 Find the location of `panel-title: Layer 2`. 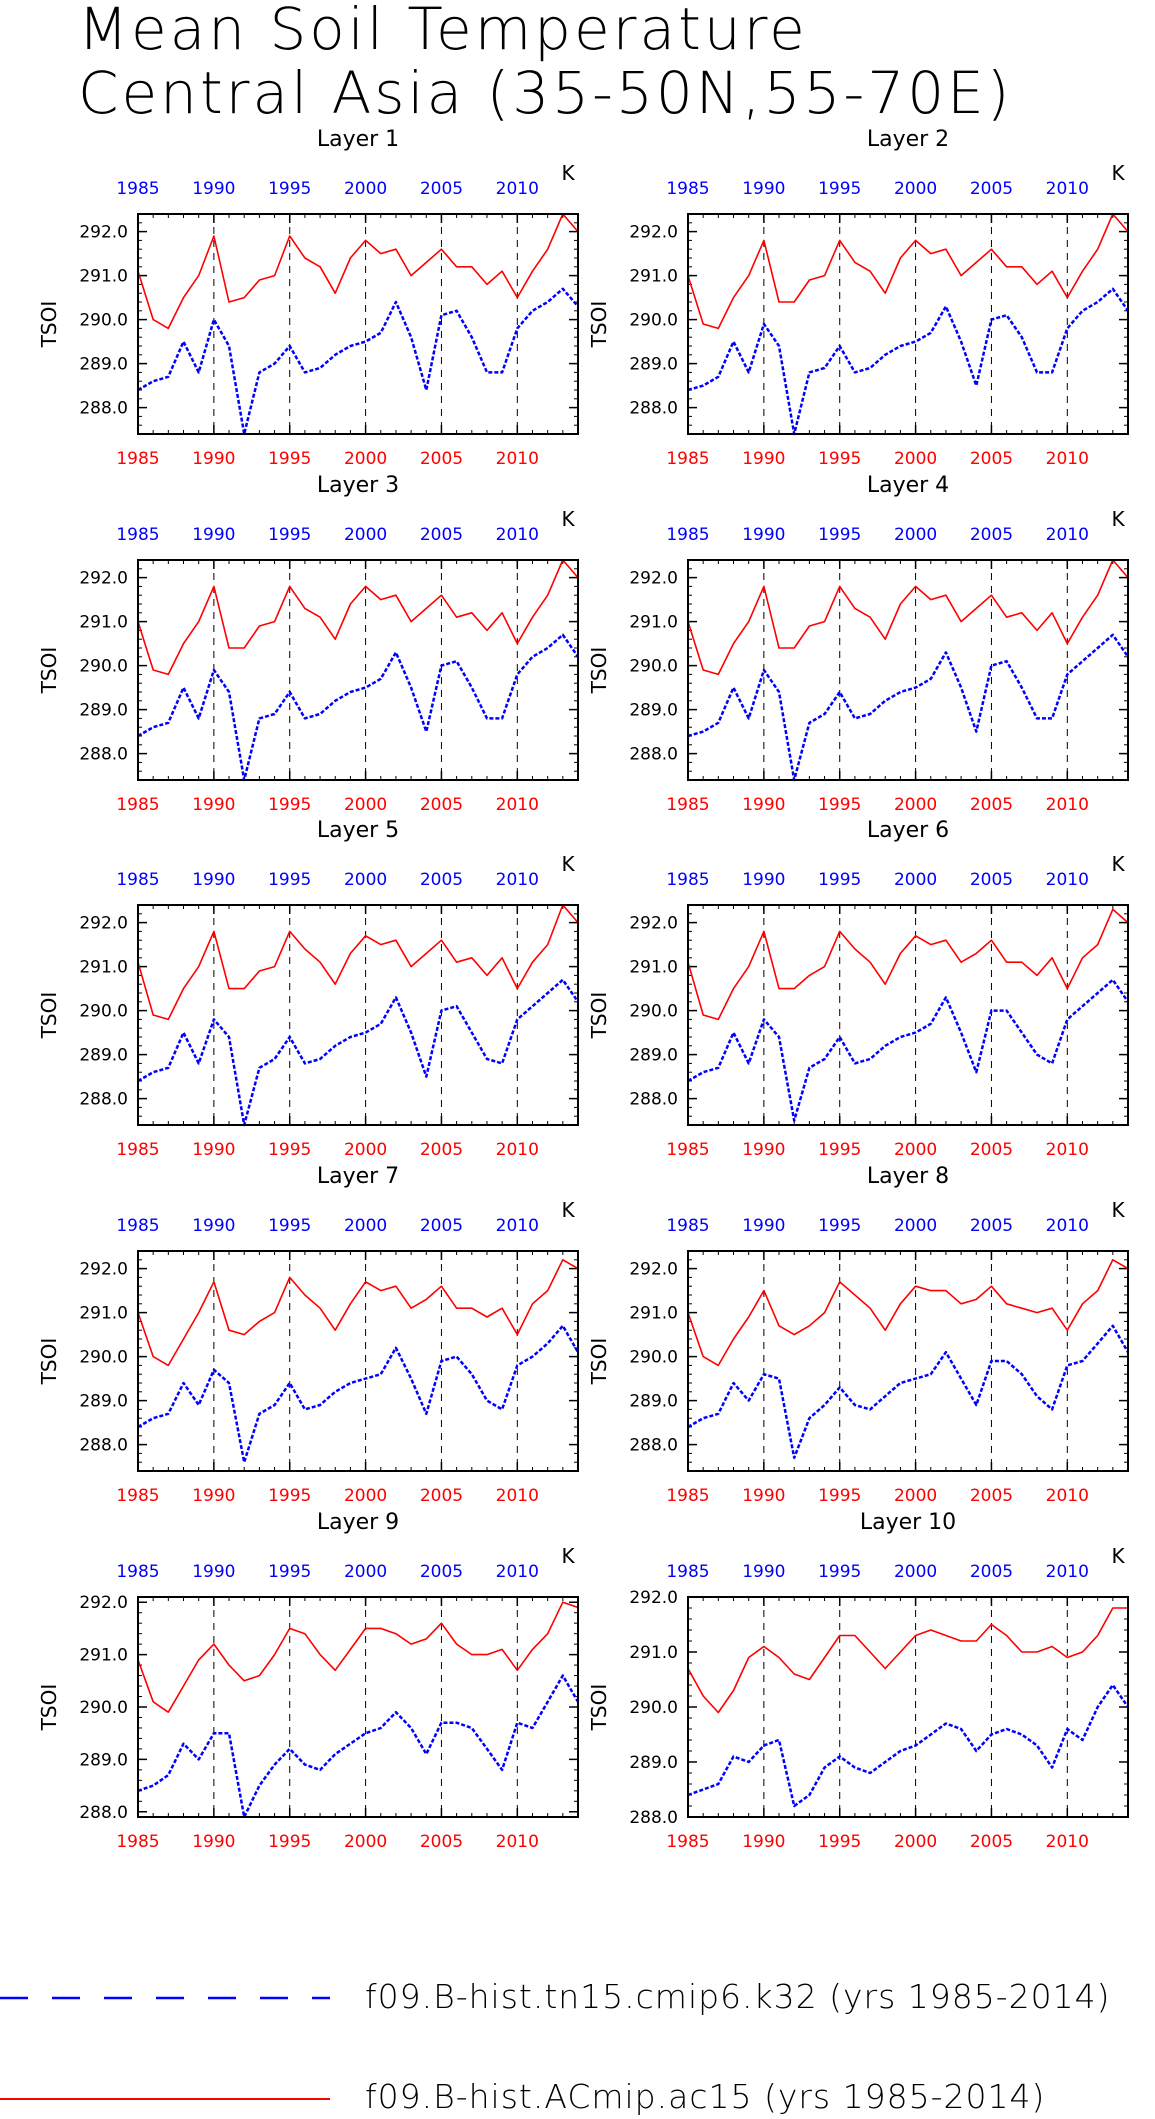

panel-title: Layer 2 is located at coordinates (908, 139).